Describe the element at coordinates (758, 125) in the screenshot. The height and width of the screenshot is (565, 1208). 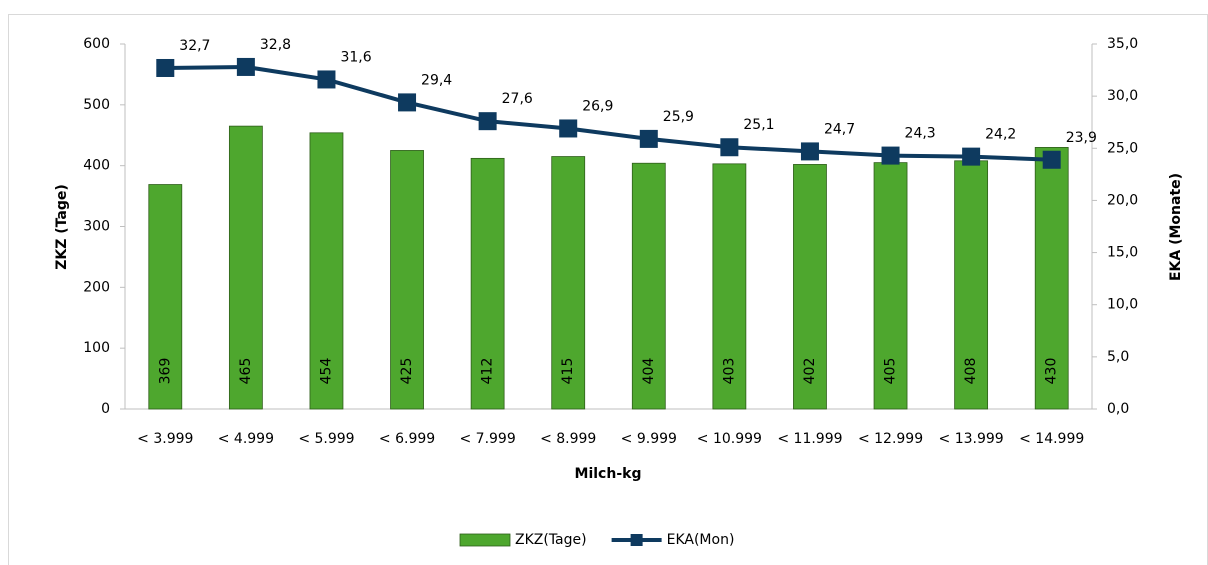
I see `line-value-label: 25,1` at that location.